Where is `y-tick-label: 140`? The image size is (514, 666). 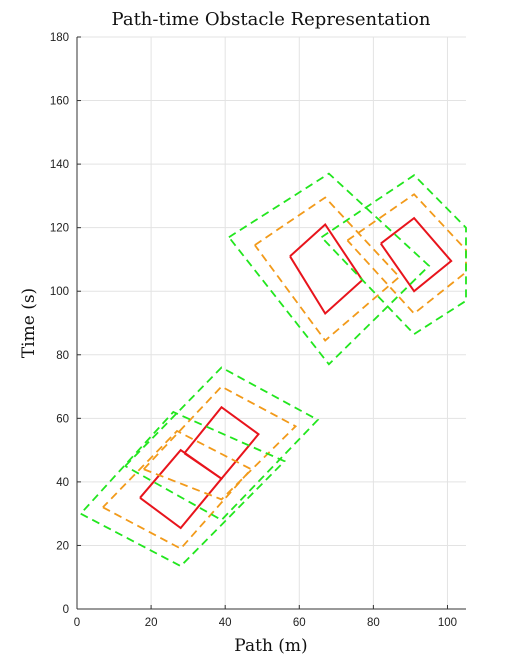 y-tick-label: 140 is located at coordinates (59, 165).